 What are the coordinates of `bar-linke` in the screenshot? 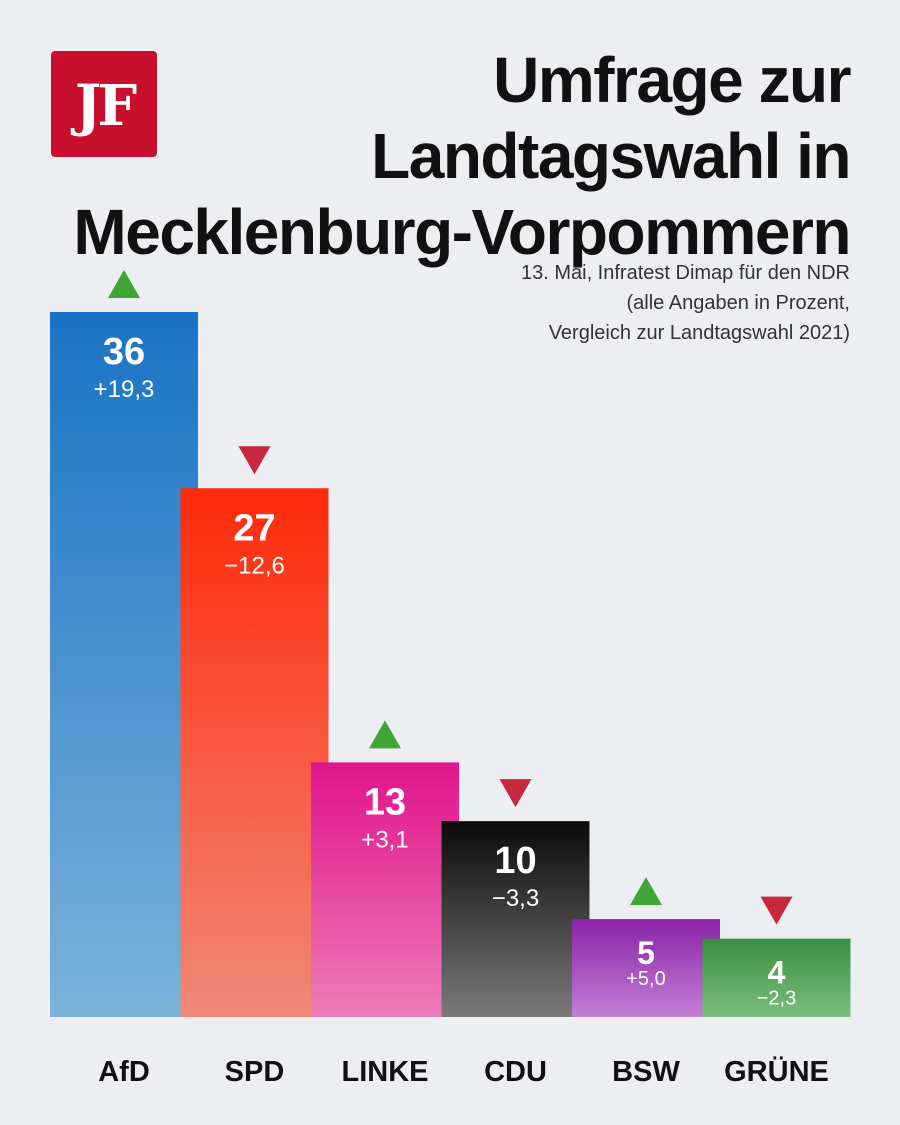 It's located at (385, 889).